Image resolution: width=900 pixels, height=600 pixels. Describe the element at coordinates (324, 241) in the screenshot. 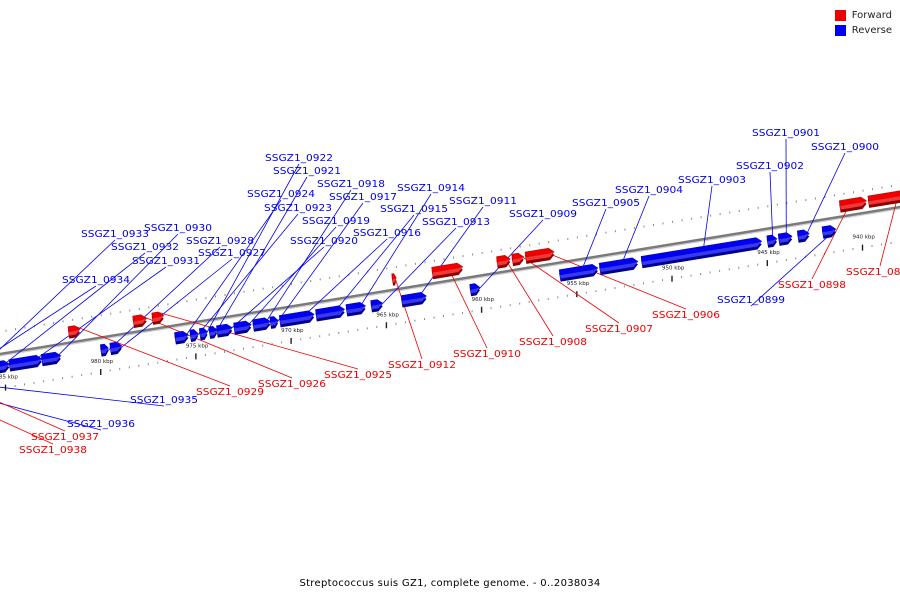

I see `gene-label-SSGZ1_0920: SSGZ1_0920` at that location.